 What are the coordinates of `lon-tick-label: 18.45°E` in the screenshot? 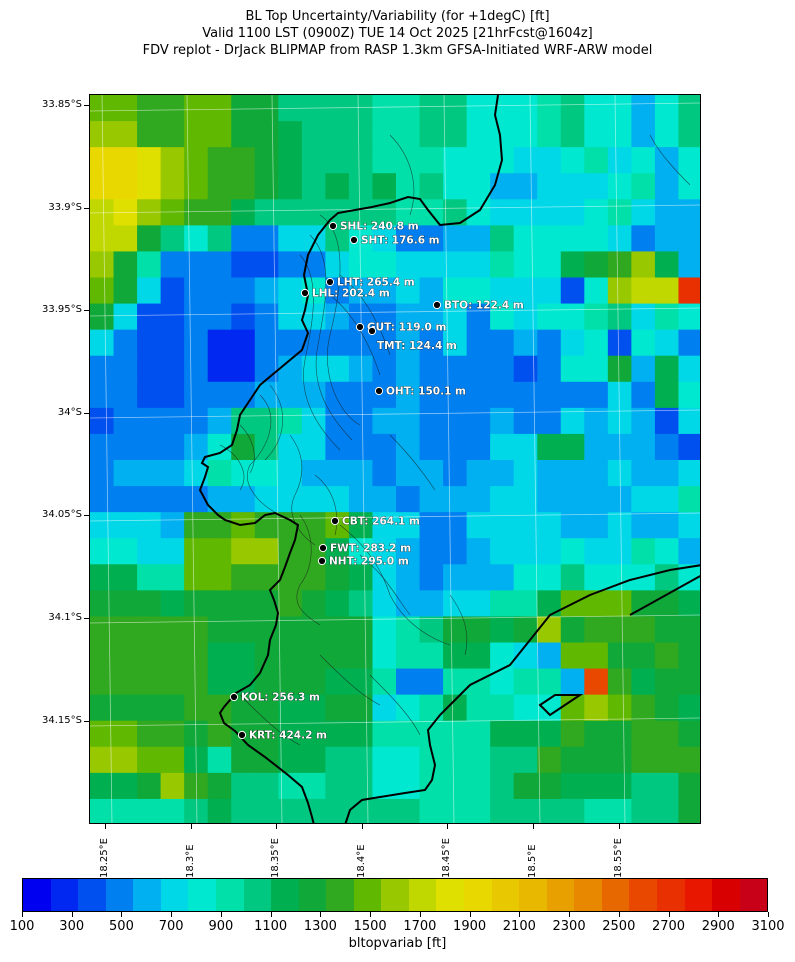 It's located at (447, 858).